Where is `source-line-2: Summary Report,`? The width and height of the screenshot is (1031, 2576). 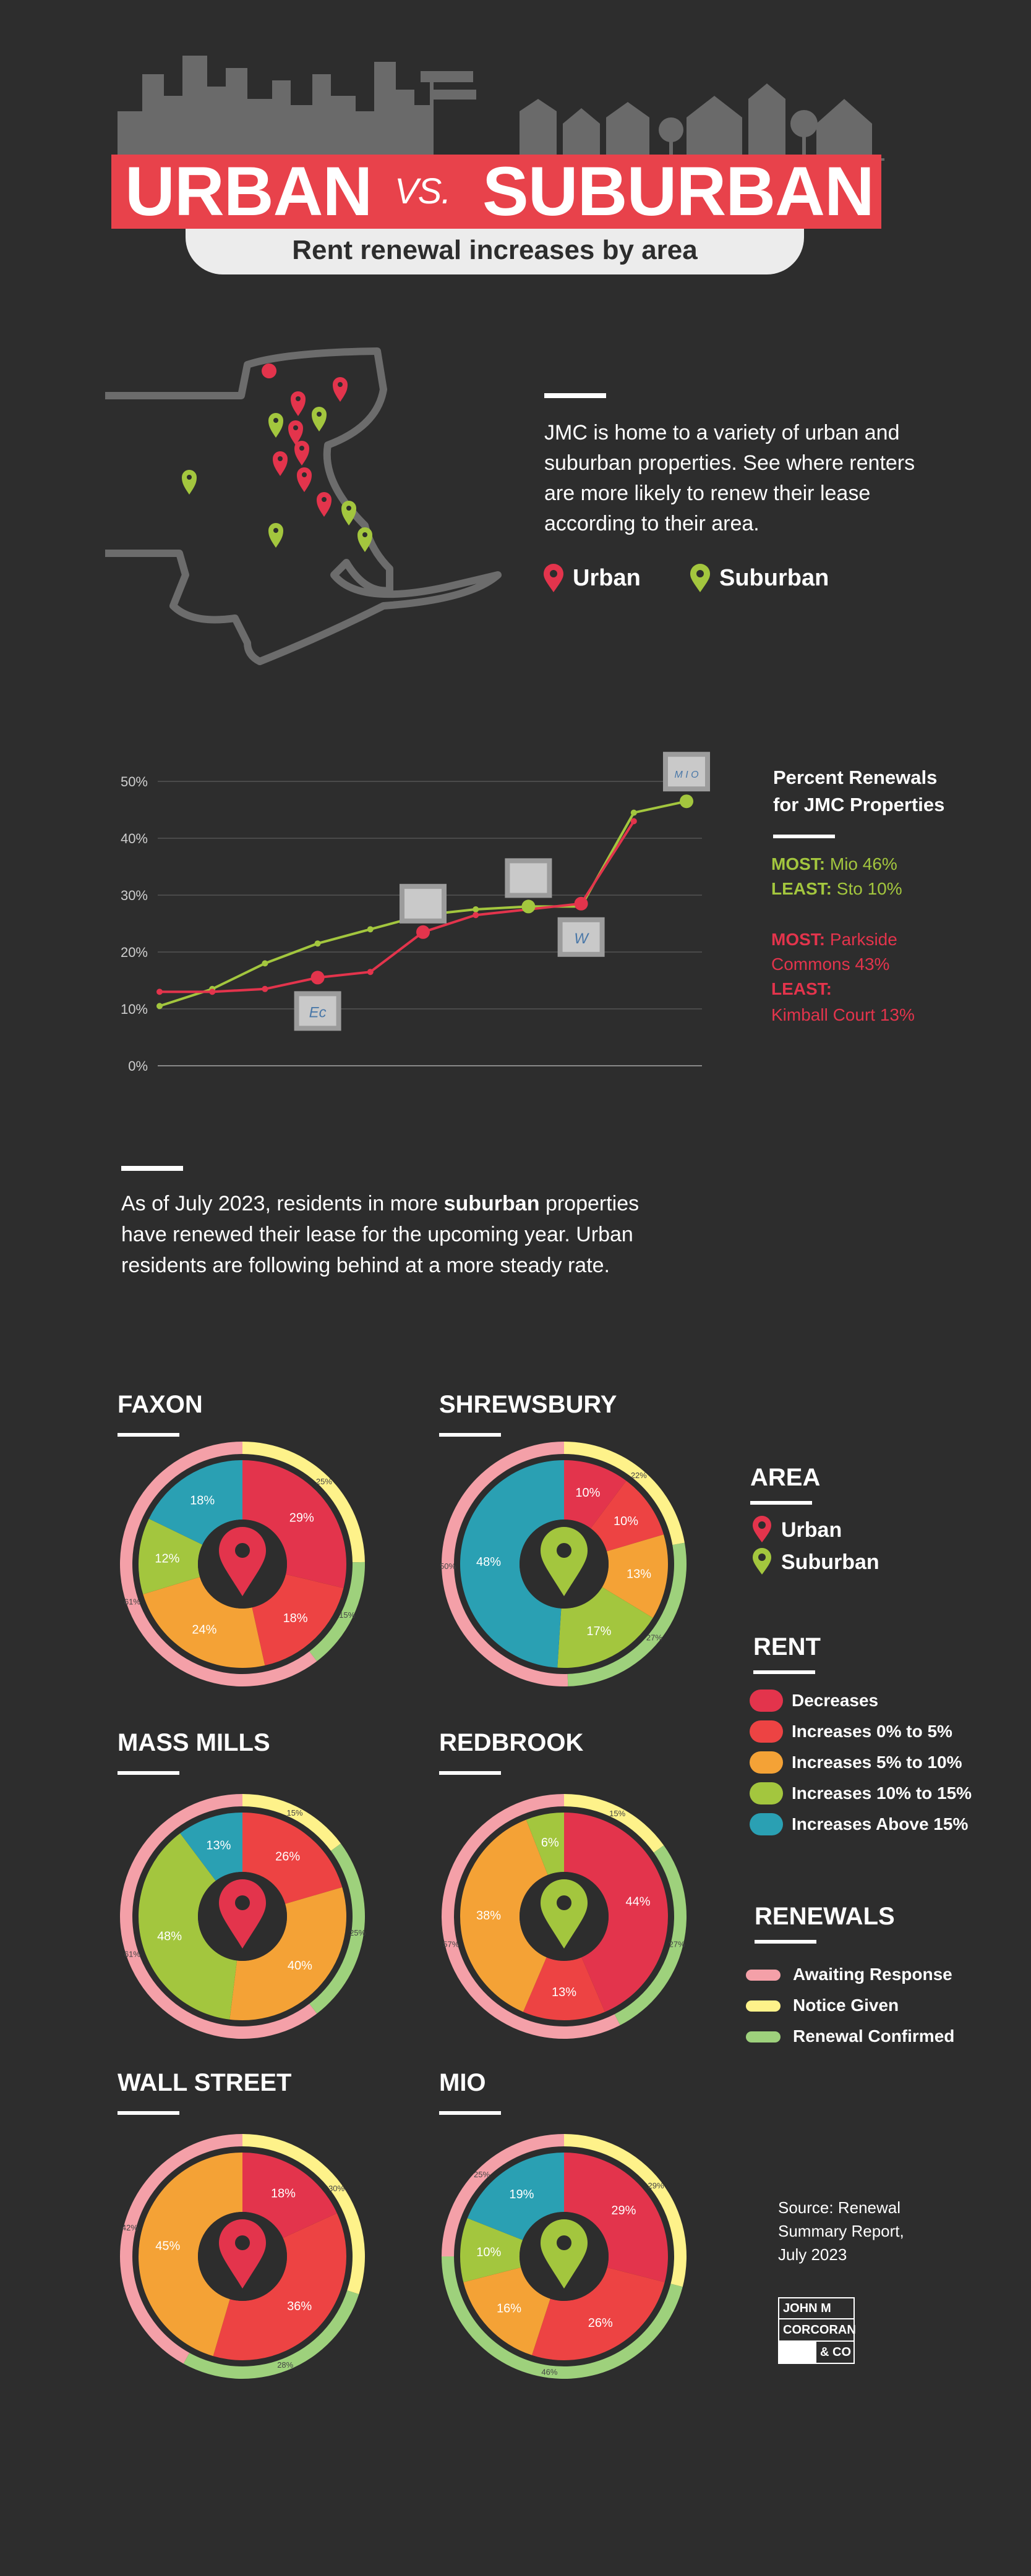 source-line-2: Summary Report, is located at coordinates (841, 2231).